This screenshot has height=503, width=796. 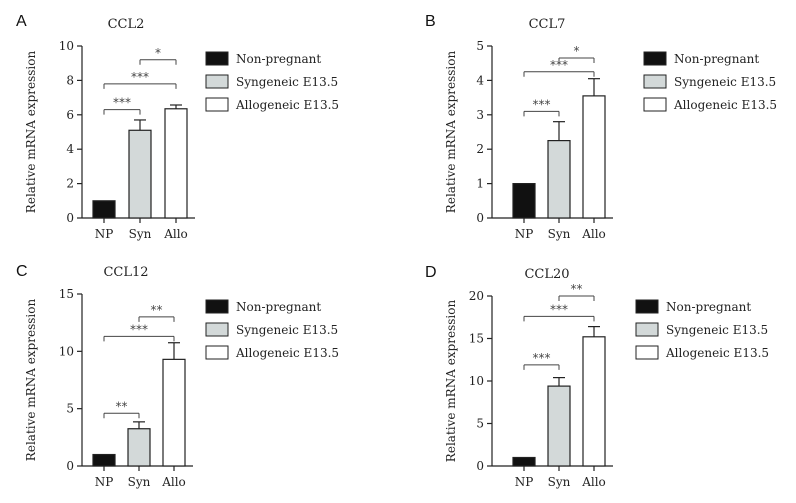 What do you see at coordinates (126, 24) in the screenshot?
I see `chart-title: CCL2` at bounding box center [126, 24].